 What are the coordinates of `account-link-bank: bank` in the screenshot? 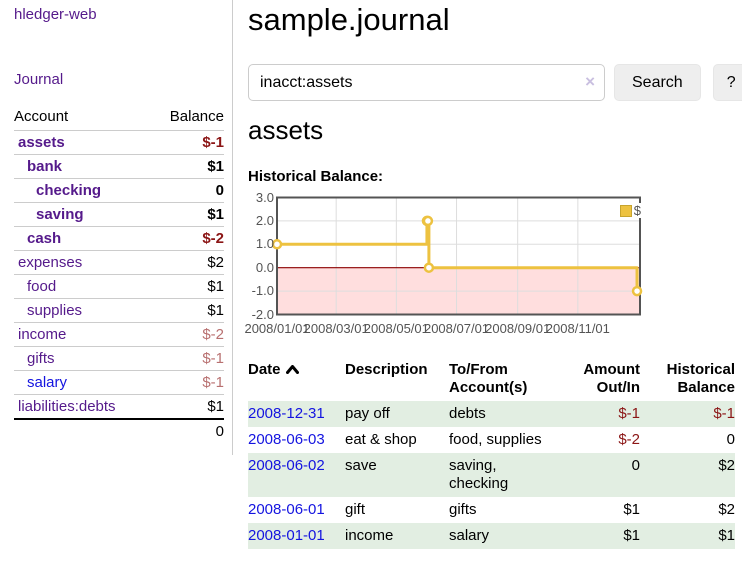 It's located at (45, 166).